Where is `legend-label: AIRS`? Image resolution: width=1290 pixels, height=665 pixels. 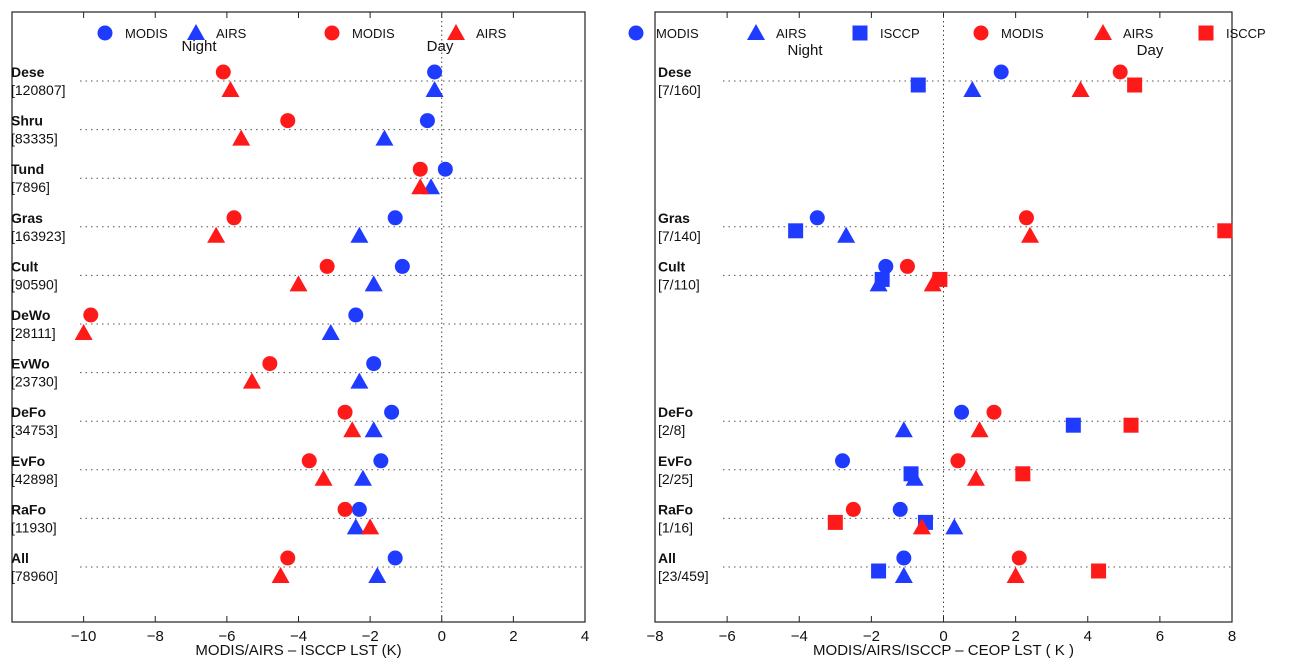 legend-label: AIRS is located at coordinates (231, 33).